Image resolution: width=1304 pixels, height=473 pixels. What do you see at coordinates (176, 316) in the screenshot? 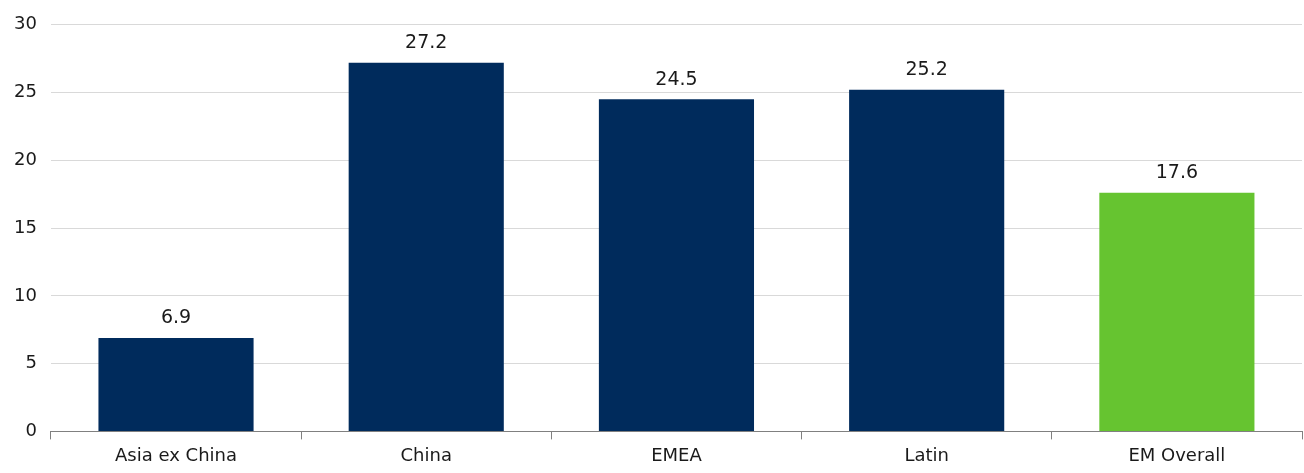
I see `data-label: 6.9` at bounding box center [176, 316].